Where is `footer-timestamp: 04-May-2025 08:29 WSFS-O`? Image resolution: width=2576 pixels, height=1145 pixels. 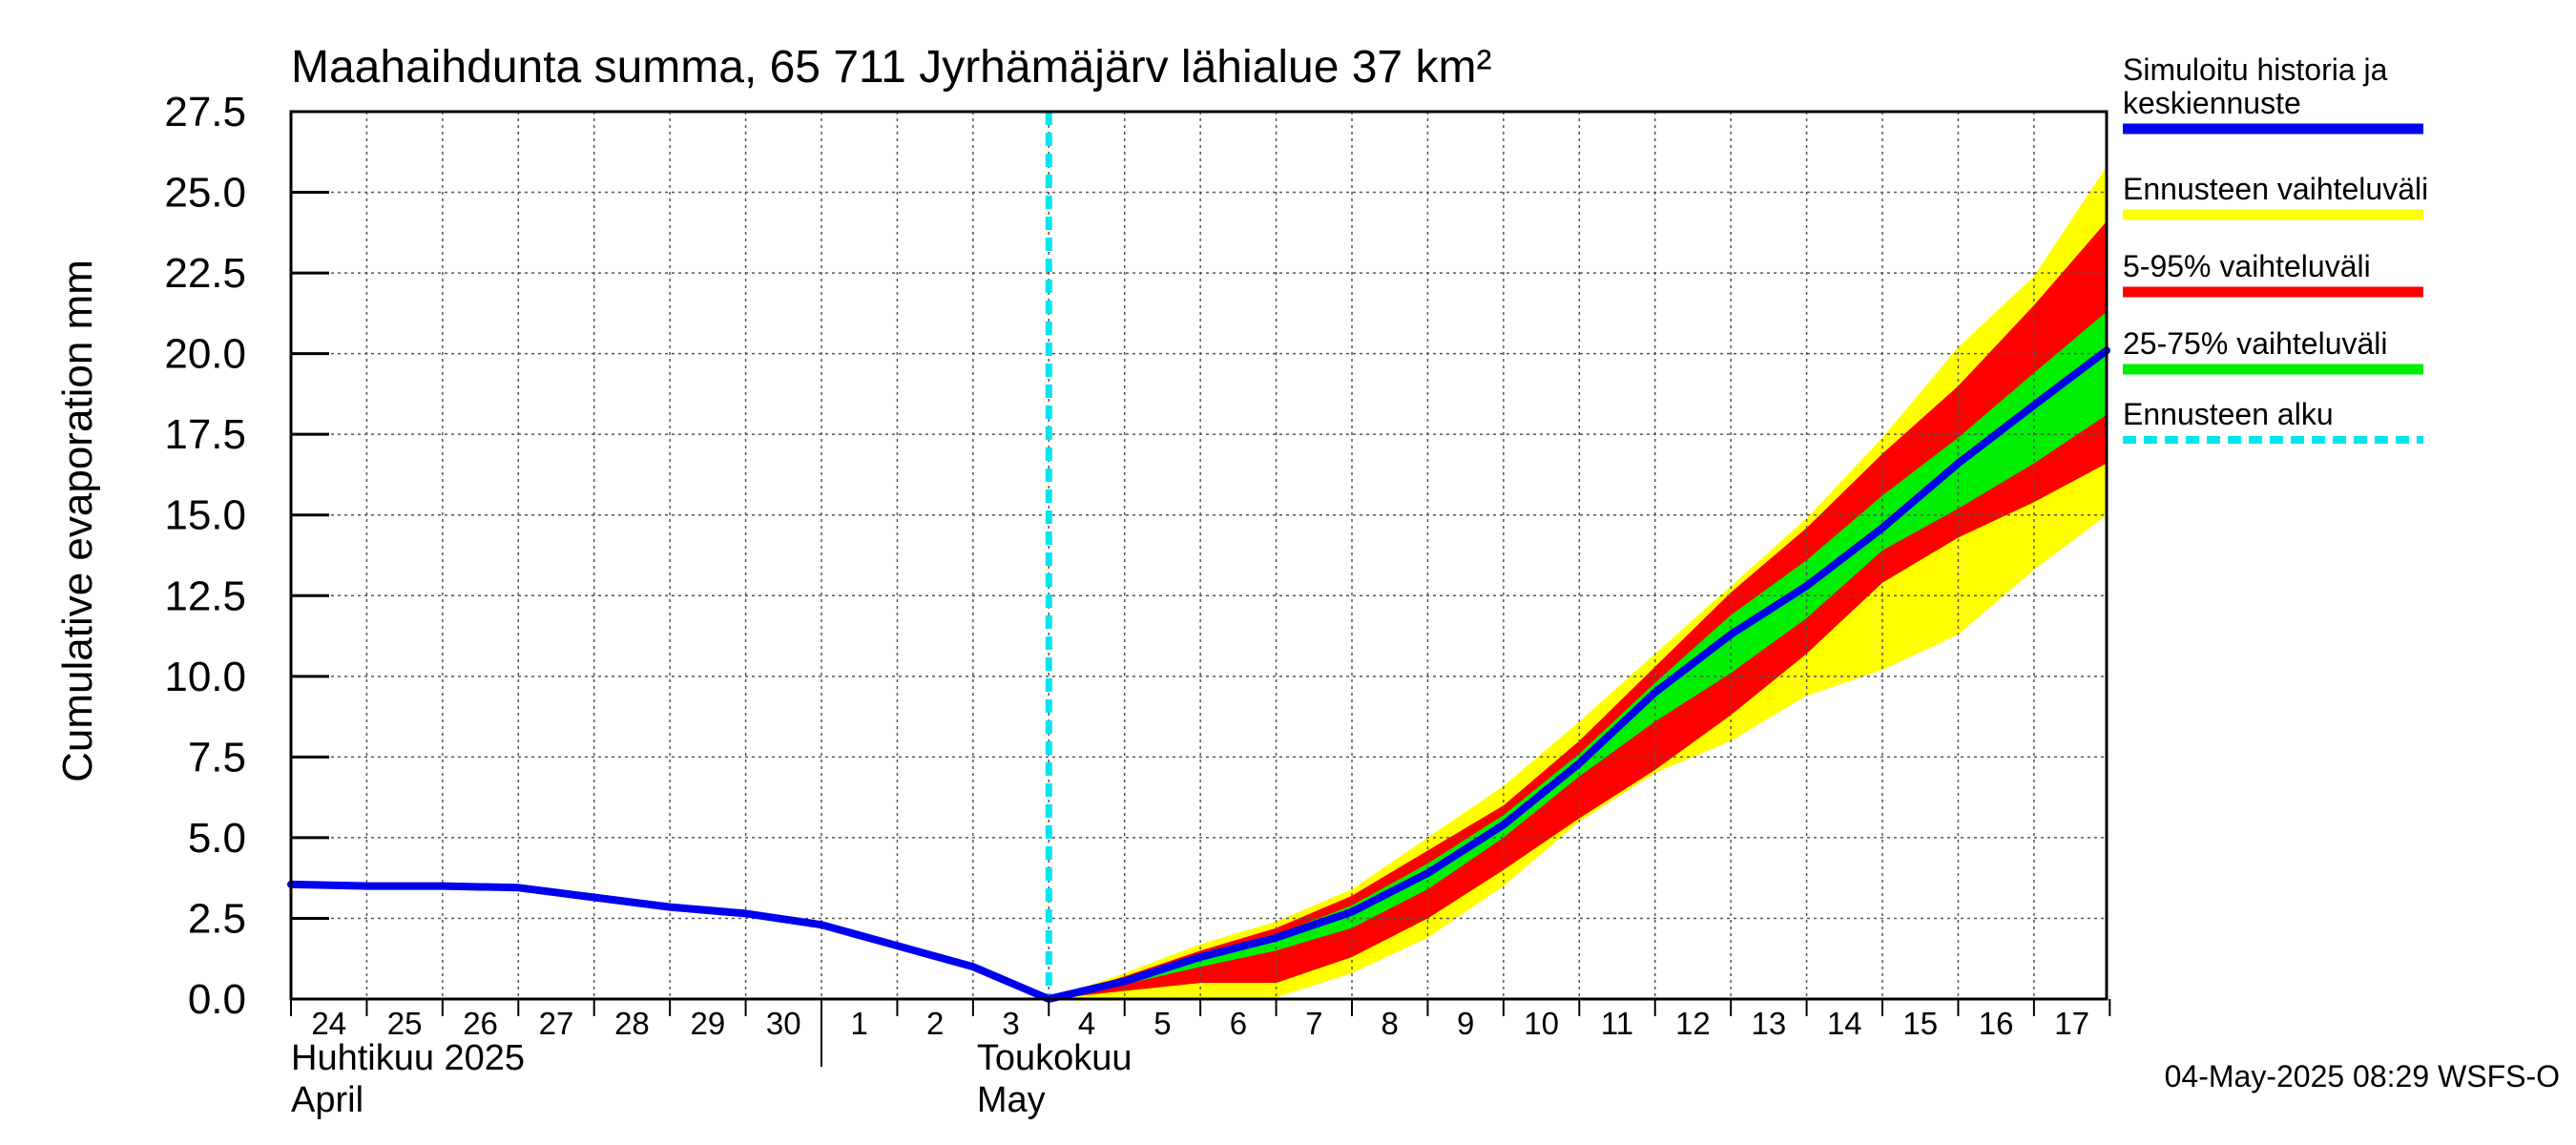
footer-timestamp: 04-May-2025 08:29 WSFS-O is located at coordinates (2362, 1076).